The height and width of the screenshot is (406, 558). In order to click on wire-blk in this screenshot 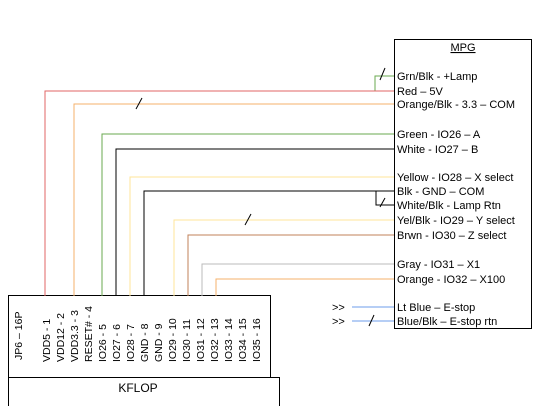, I will do `click(268, 243)`.